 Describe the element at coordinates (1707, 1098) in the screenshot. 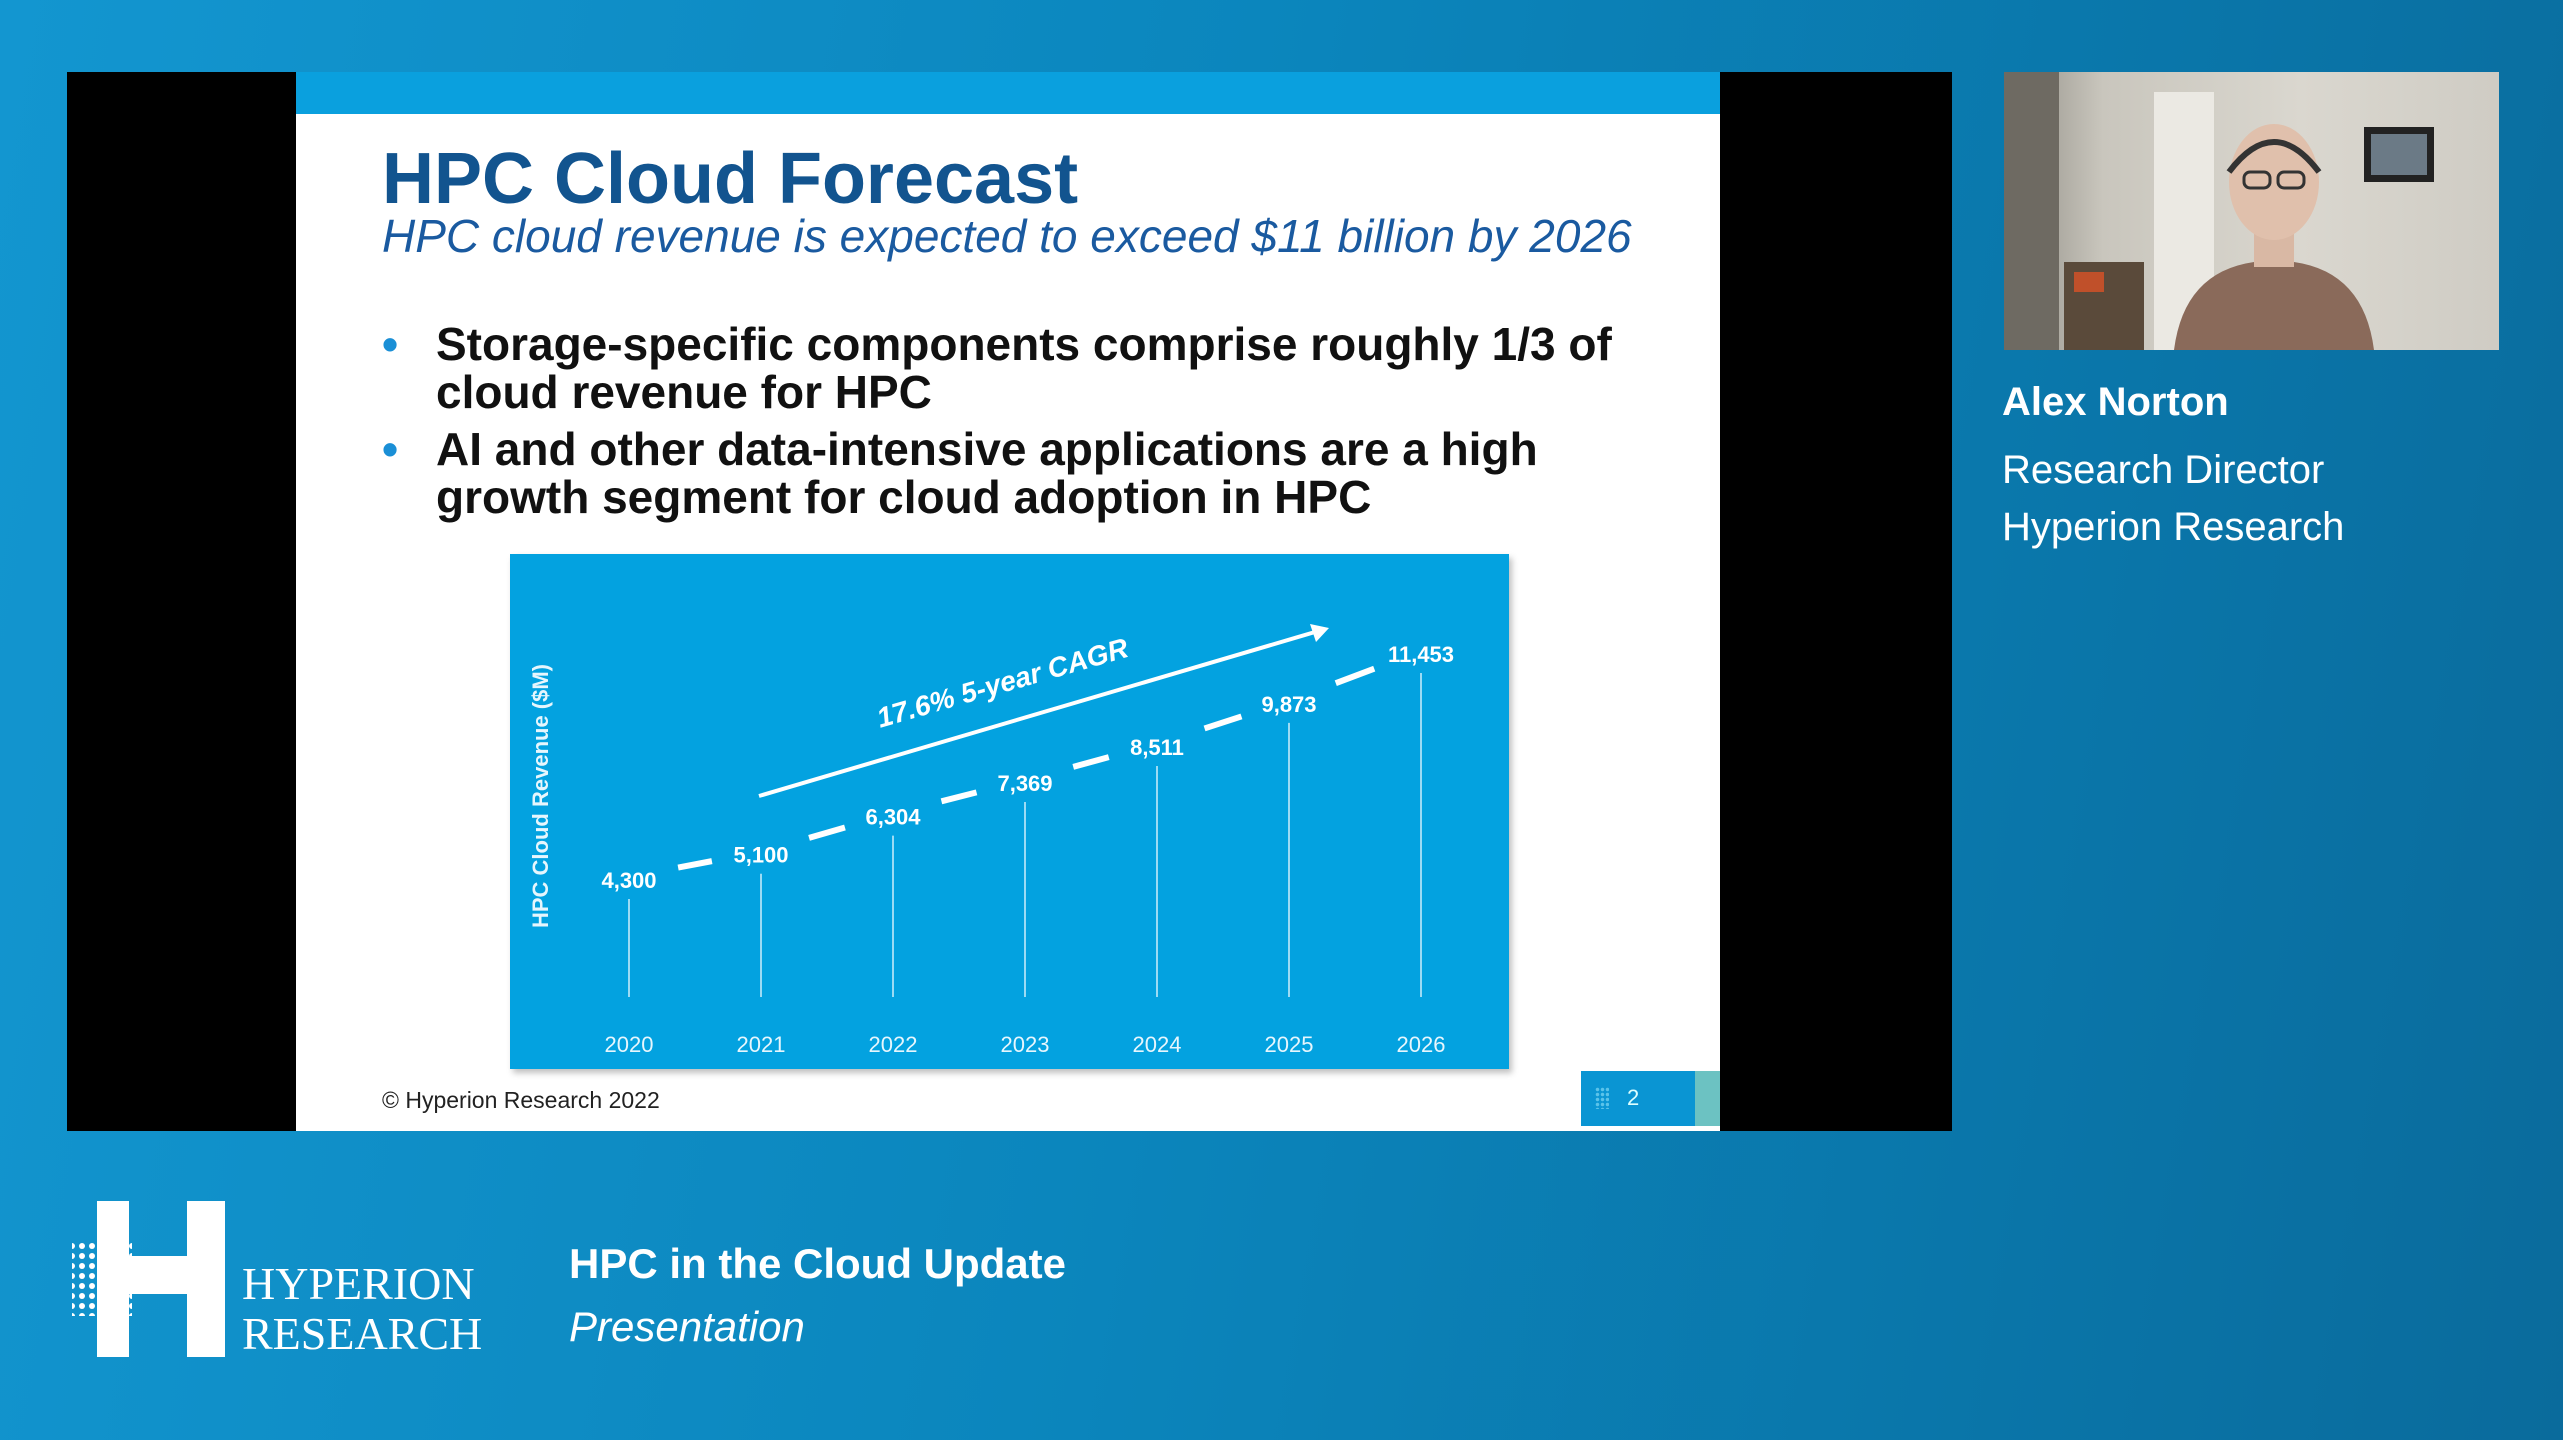

I see `page-accent` at that location.